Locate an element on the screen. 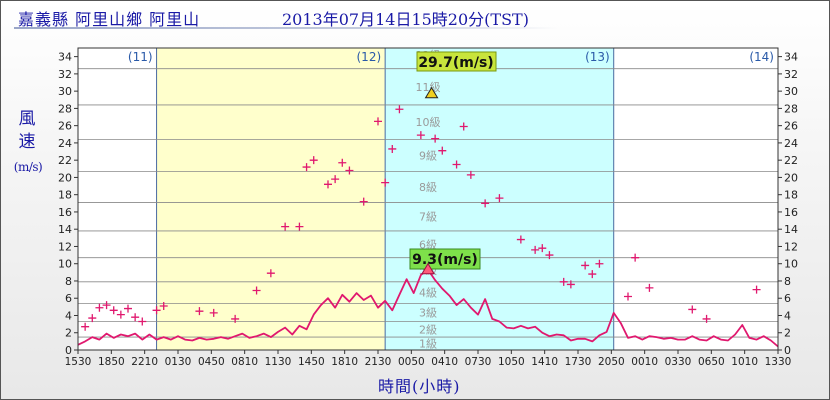 This screenshot has height=400, width=830. y-tick-label-right: 14 is located at coordinates (791, 229).